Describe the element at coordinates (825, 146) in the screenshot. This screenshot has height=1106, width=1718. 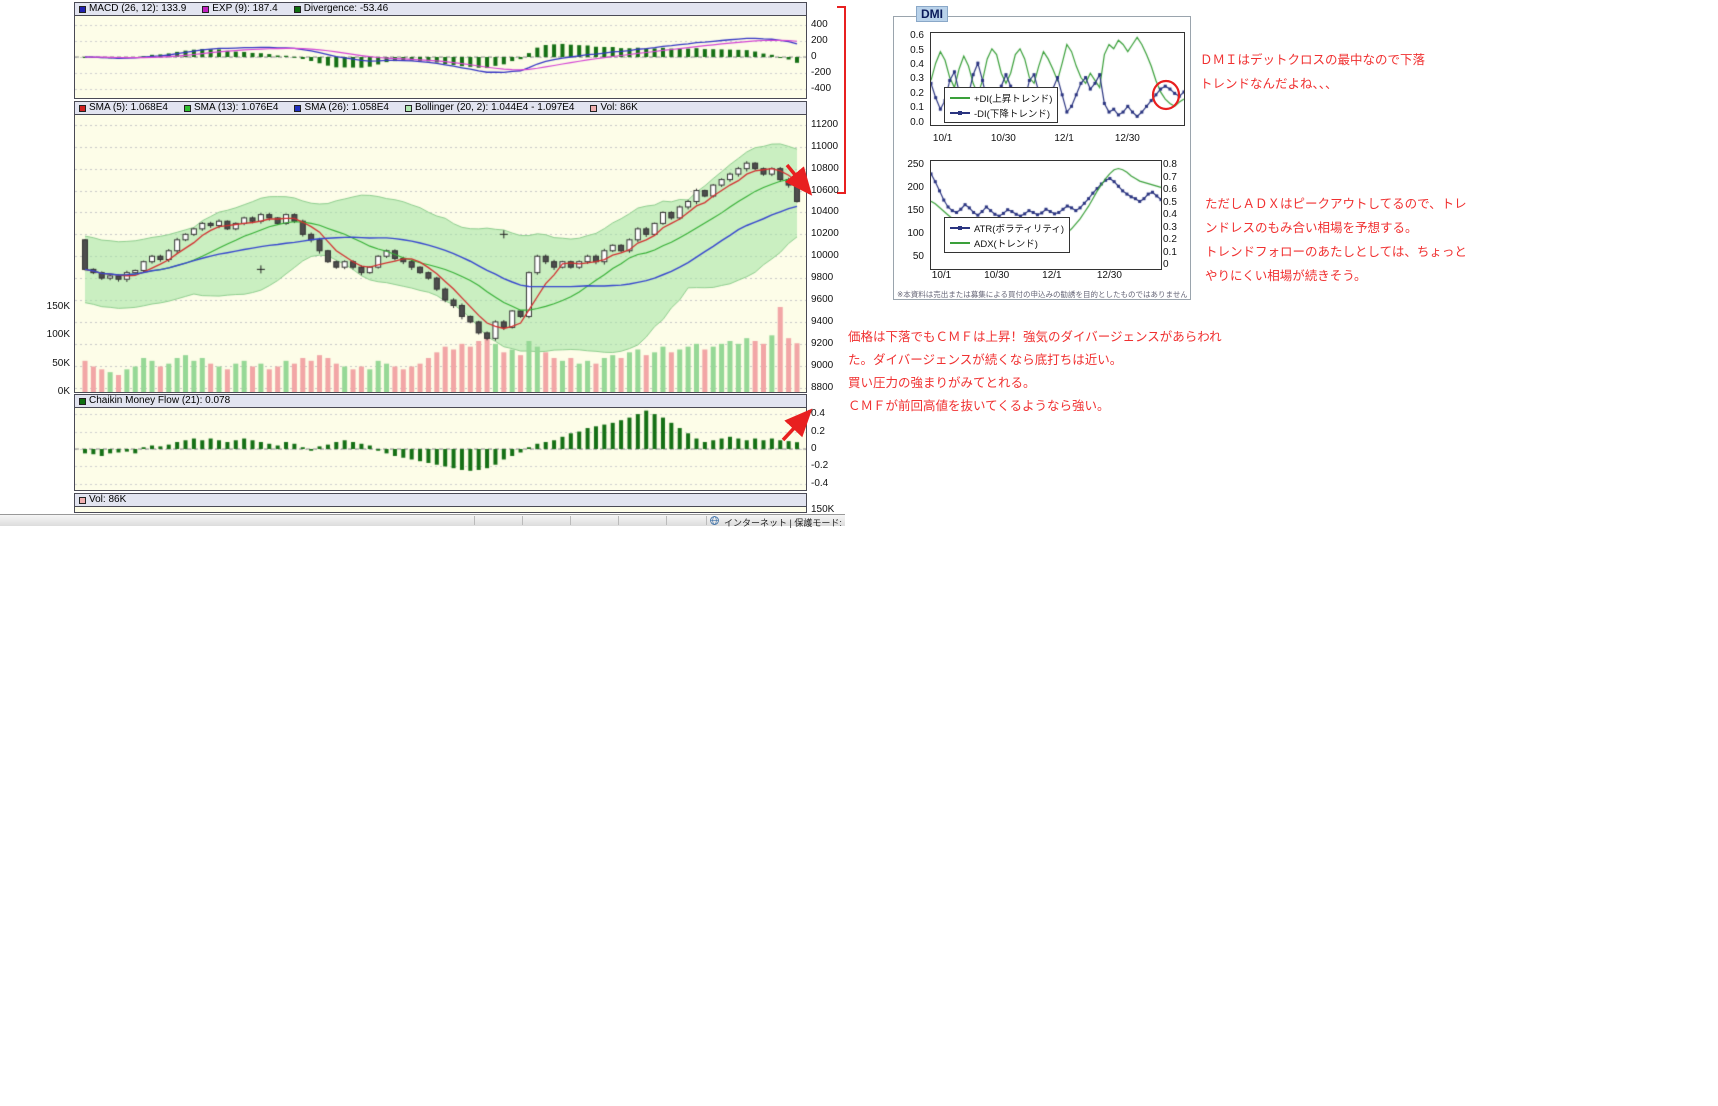
I see `axis-tick-label: 11000` at that location.